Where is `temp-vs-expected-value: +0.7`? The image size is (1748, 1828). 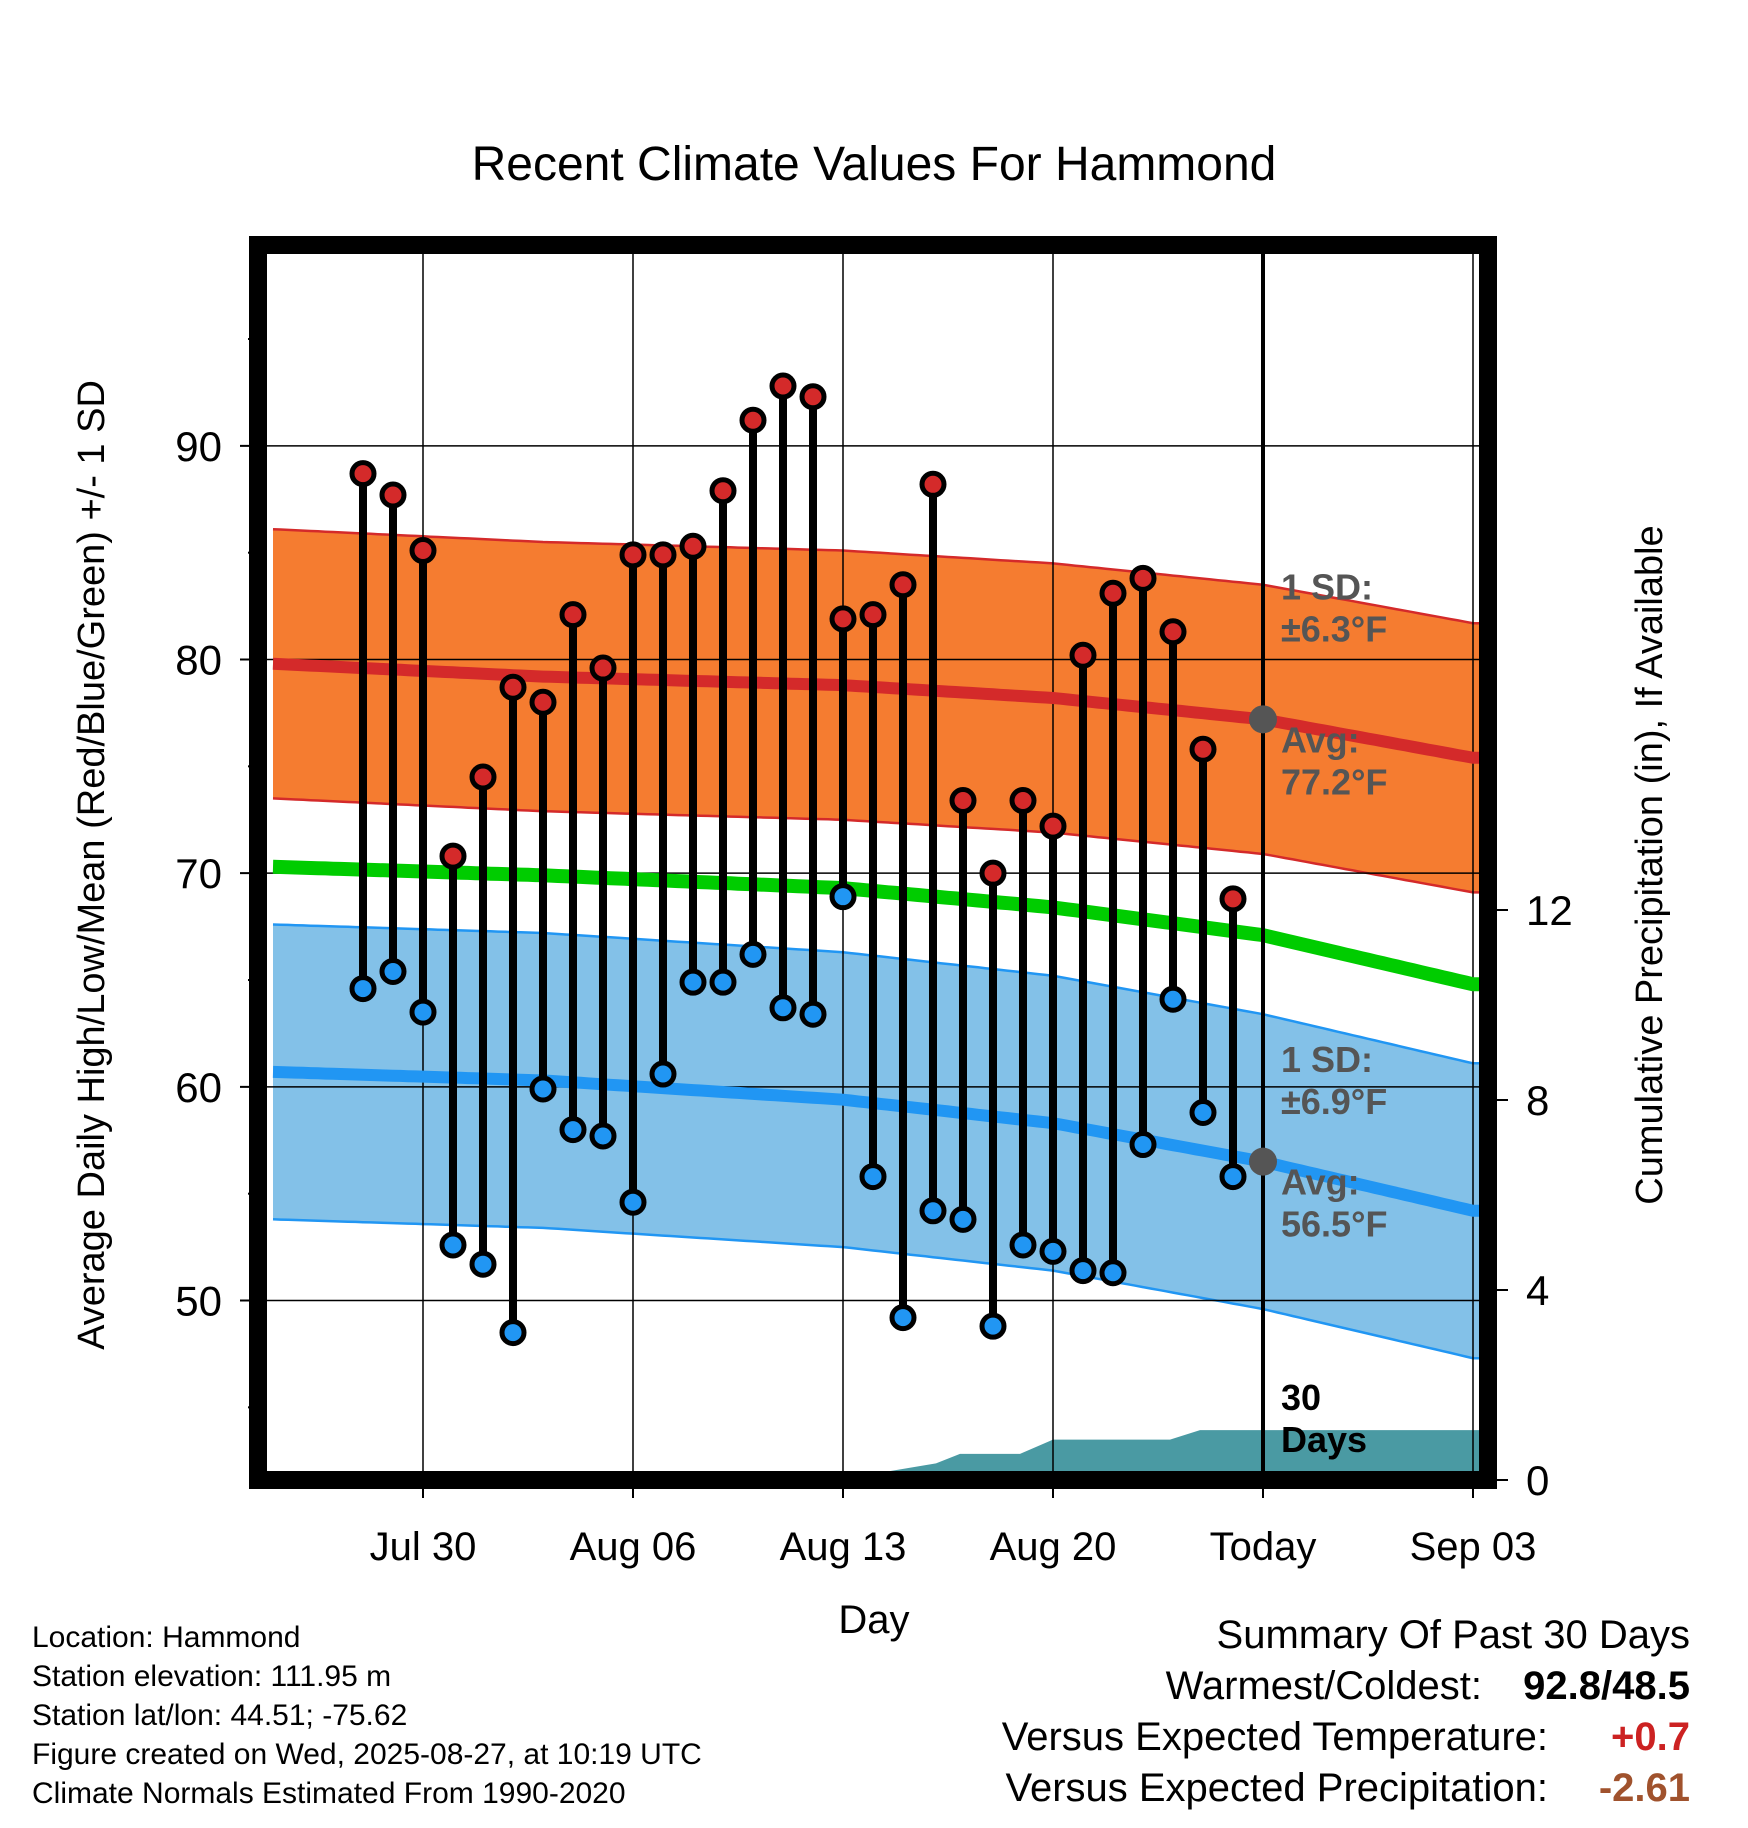
temp-vs-expected-value: +0.7 is located at coordinates (1650, 1737).